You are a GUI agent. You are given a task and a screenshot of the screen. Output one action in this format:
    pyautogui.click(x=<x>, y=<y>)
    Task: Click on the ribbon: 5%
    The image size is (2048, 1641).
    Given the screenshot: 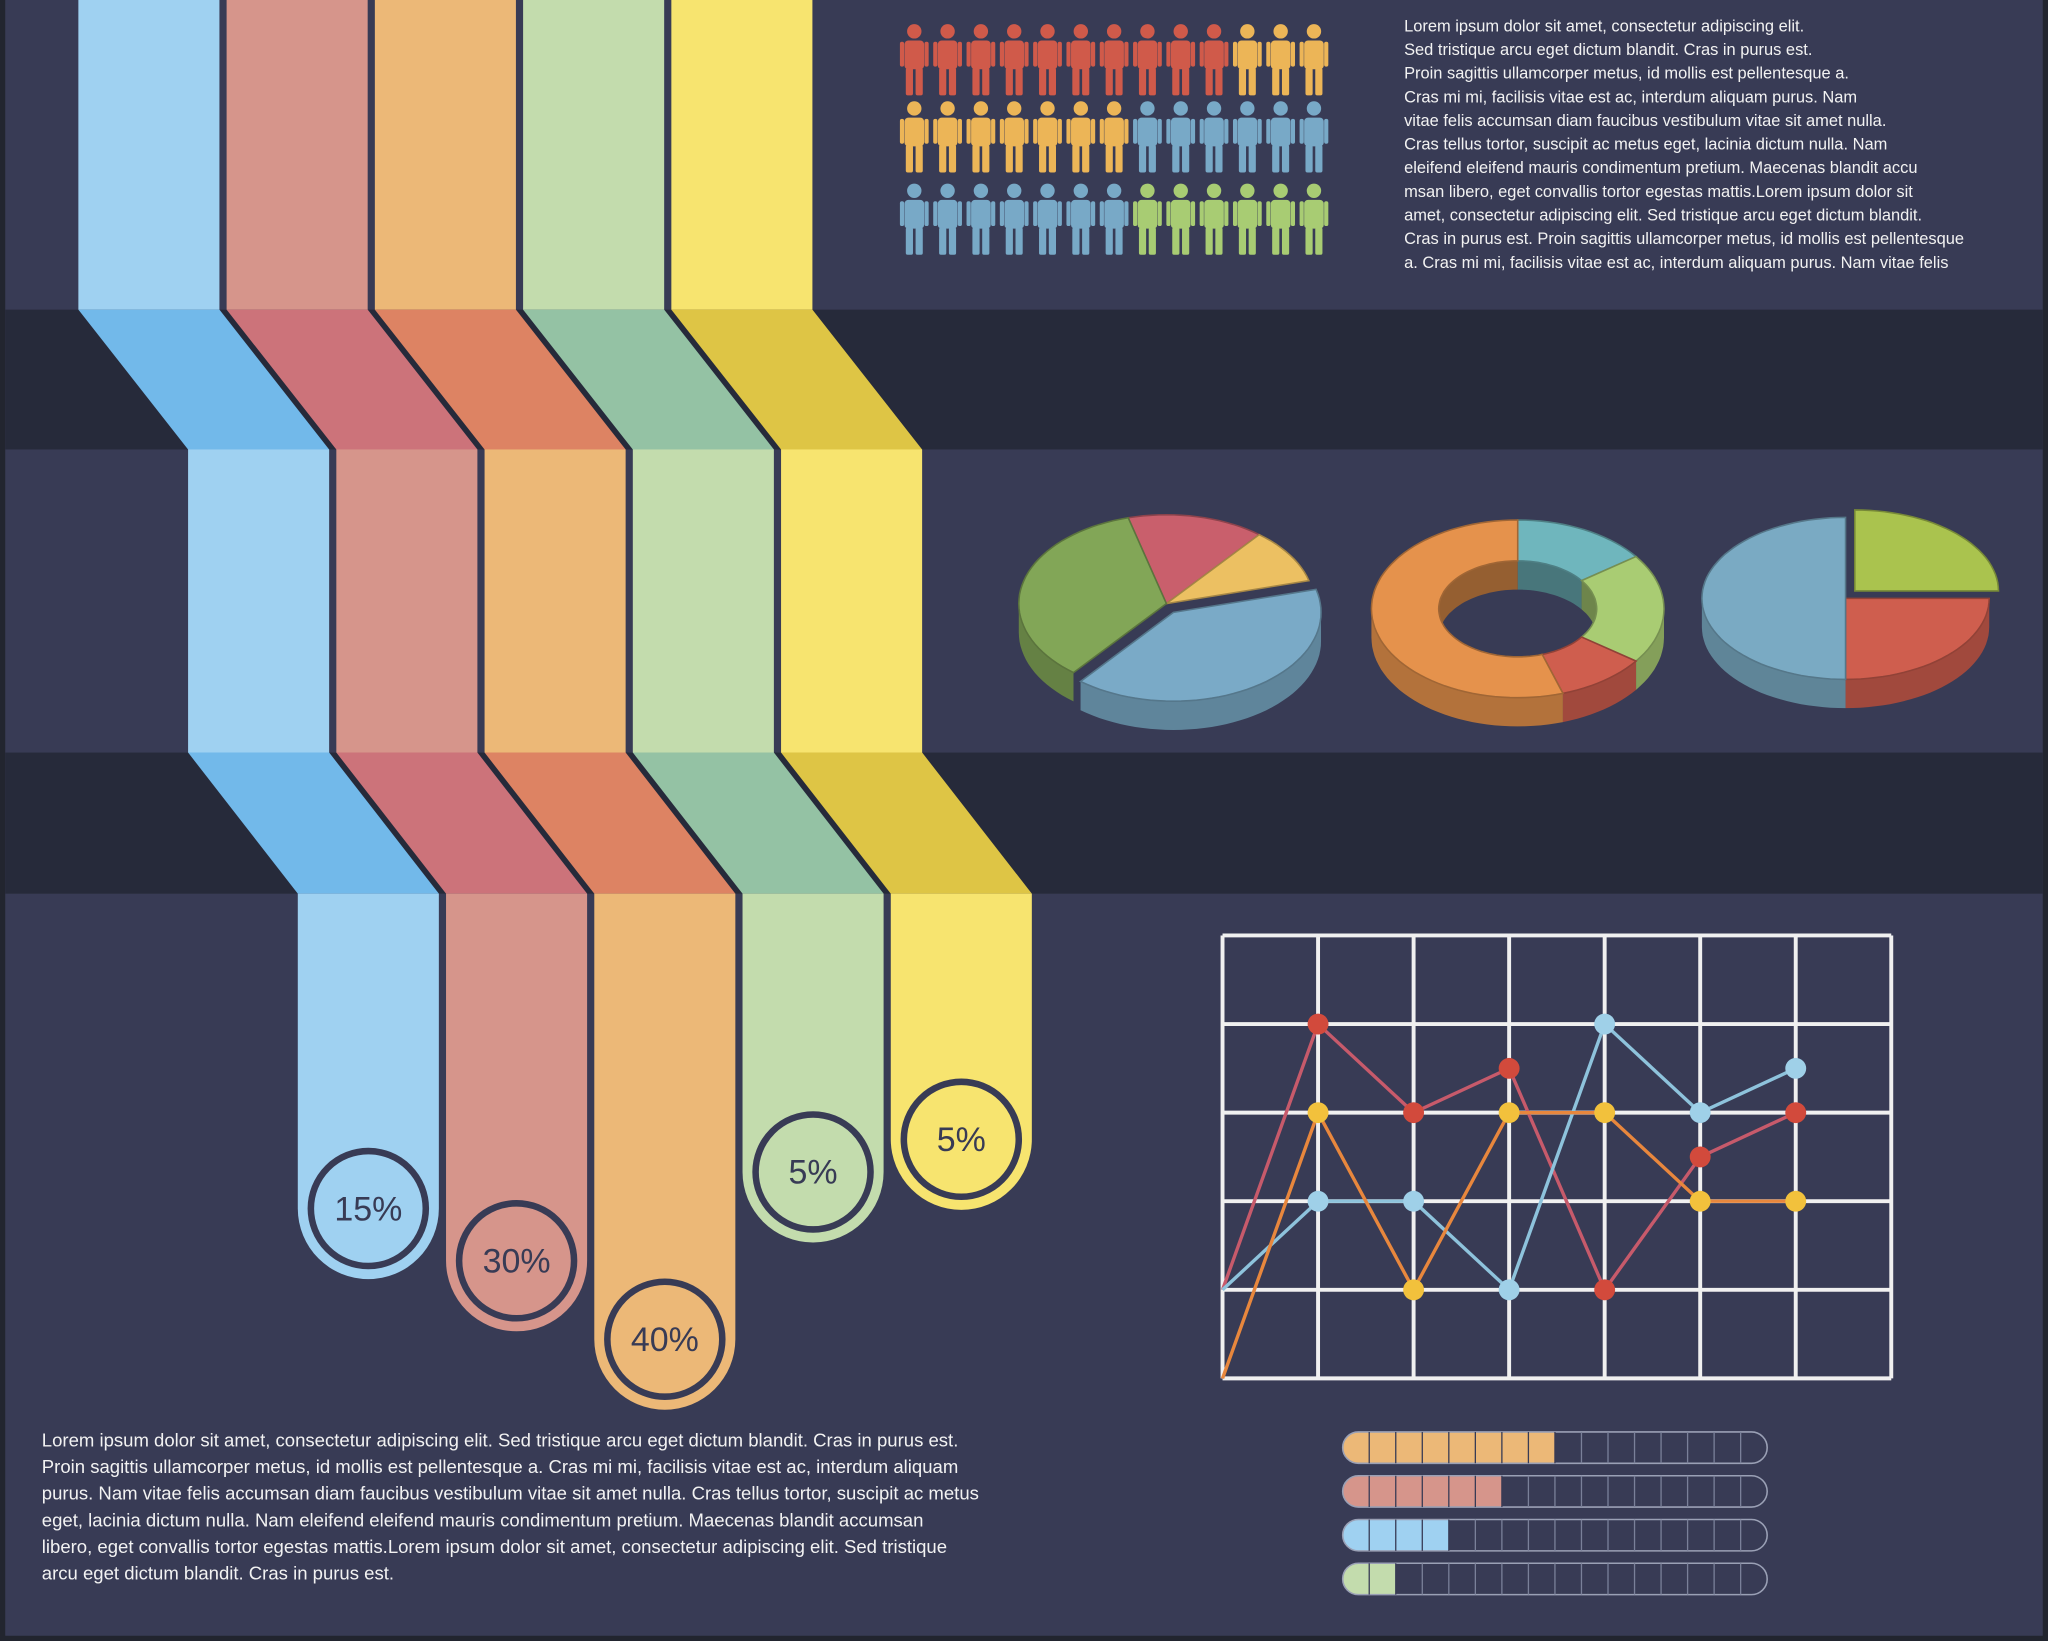 What is the action you would take?
    pyautogui.click(x=851, y=605)
    